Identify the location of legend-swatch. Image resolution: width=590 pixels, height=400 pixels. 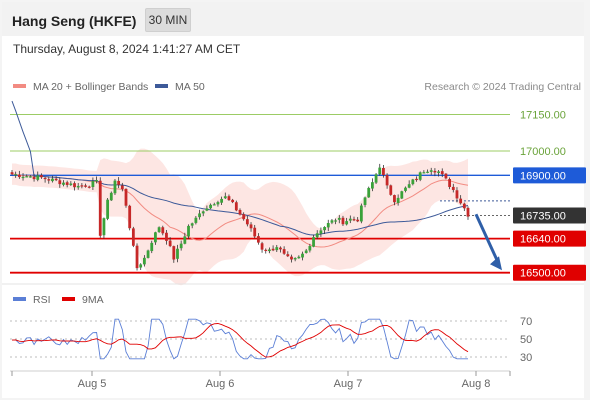
(19, 86).